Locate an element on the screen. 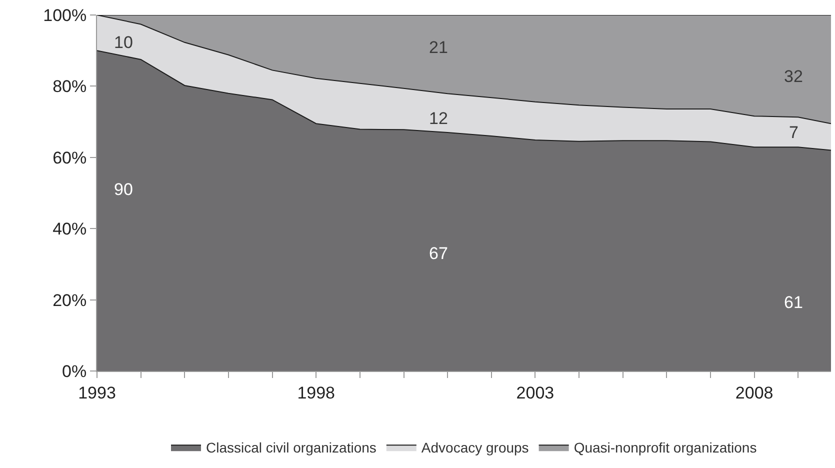  x-tick-label: 2008 is located at coordinates (754, 392).